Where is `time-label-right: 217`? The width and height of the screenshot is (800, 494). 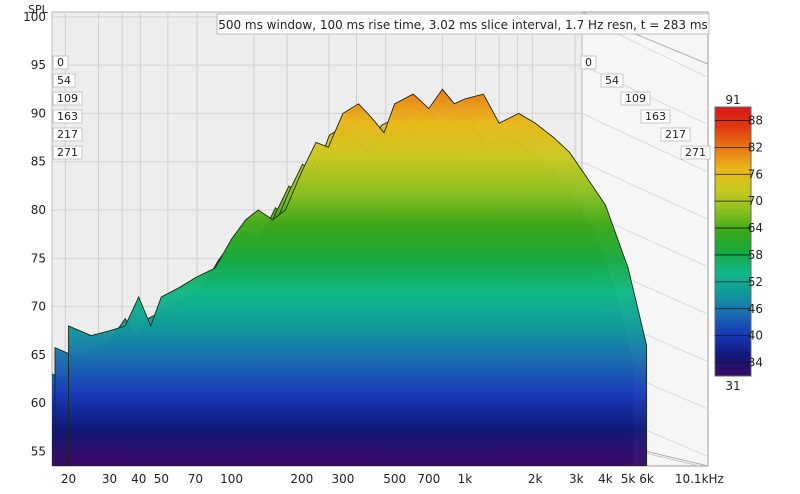
time-label-right: 217 is located at coordinates (675, 134).